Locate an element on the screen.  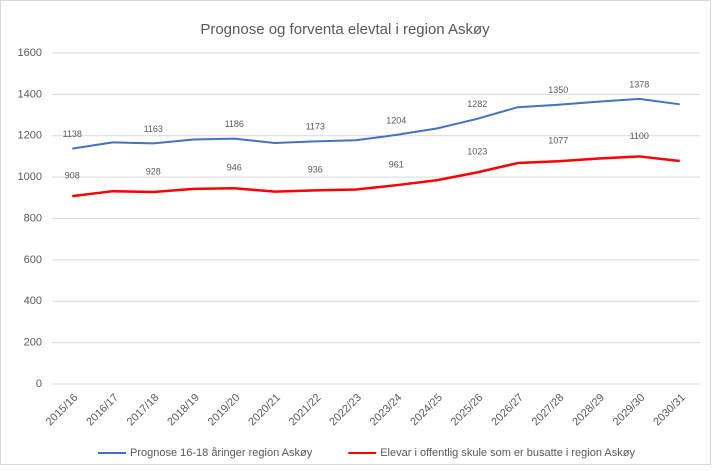
y-tick-label: 800 is located at coordinates (33, 218).